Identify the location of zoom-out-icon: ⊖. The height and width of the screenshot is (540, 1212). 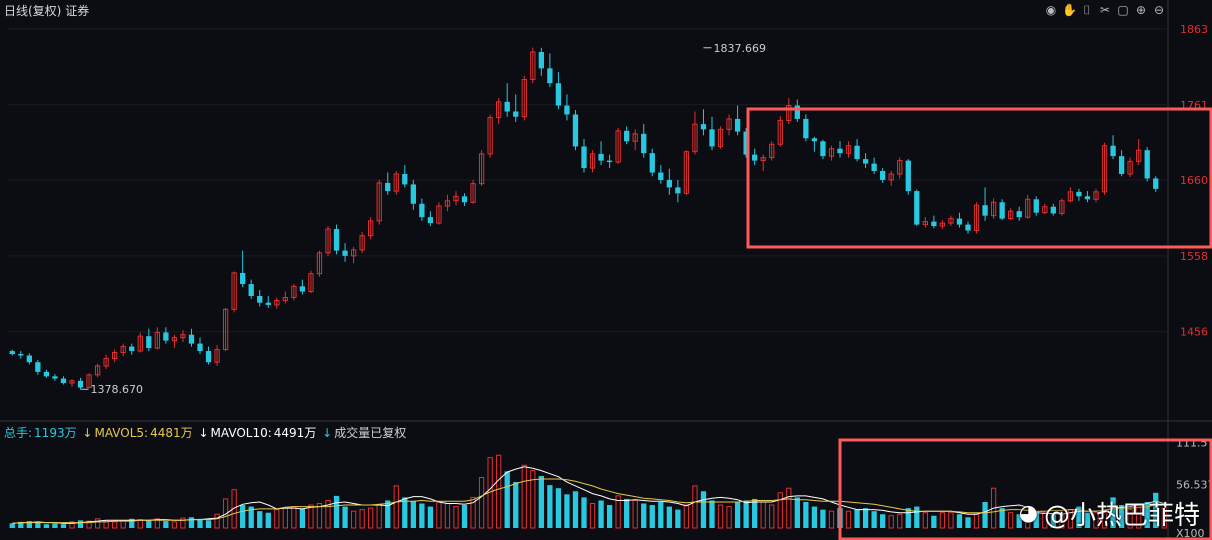
(1159, 10).